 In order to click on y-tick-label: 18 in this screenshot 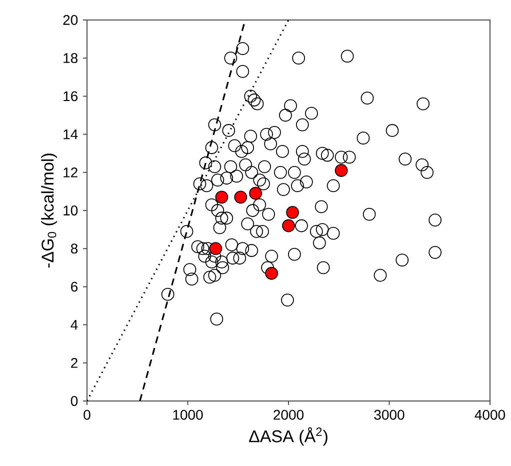, I will do `click(71, 58)`.